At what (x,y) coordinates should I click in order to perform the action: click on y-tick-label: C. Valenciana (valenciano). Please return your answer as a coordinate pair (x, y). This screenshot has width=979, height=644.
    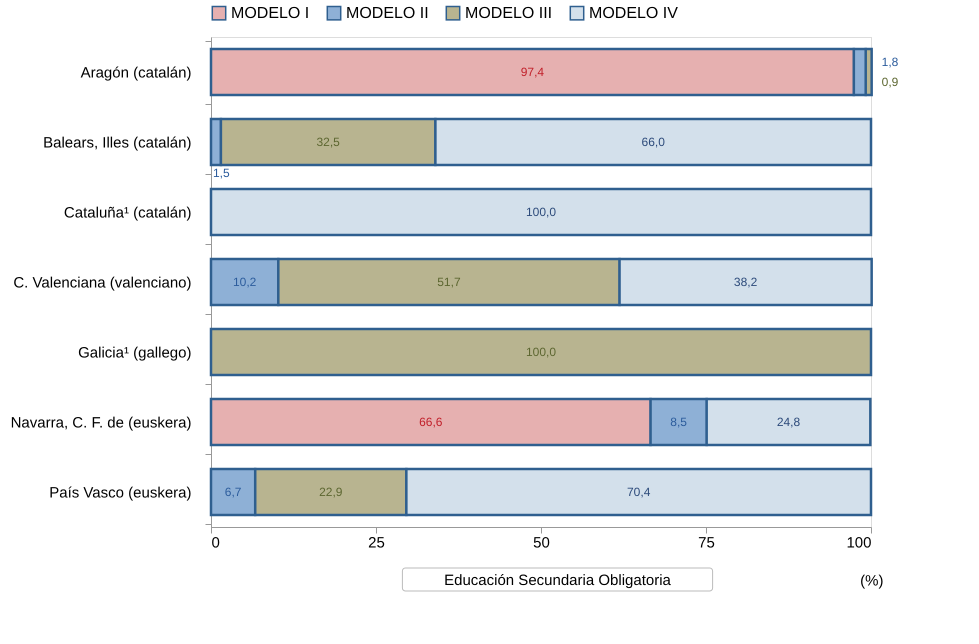
    Looking at the image, I should click on (102, 283).